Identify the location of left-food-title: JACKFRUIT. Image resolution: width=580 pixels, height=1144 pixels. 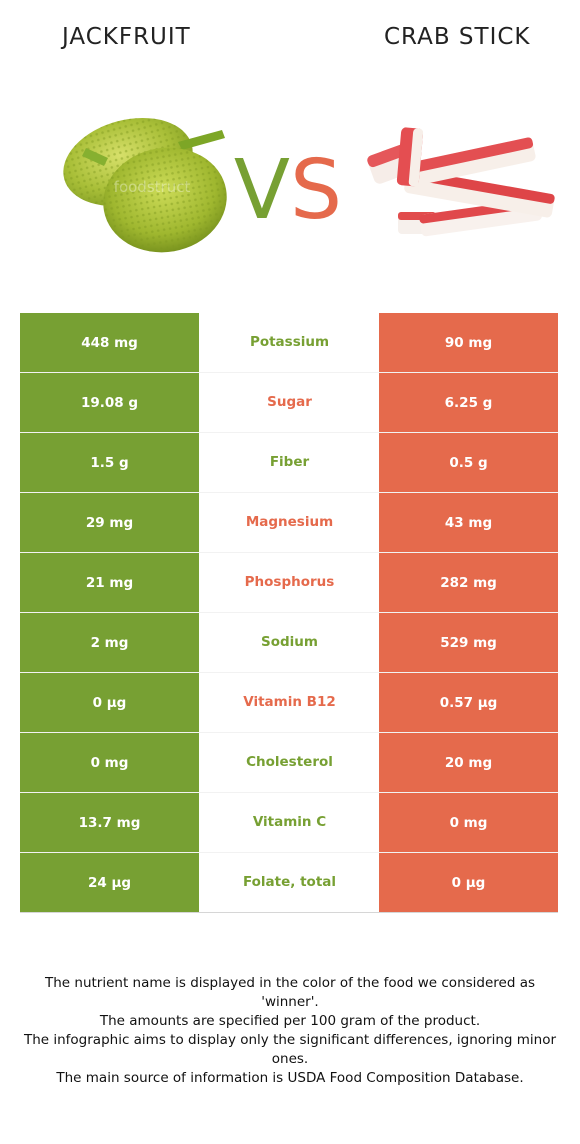
(126, 37).